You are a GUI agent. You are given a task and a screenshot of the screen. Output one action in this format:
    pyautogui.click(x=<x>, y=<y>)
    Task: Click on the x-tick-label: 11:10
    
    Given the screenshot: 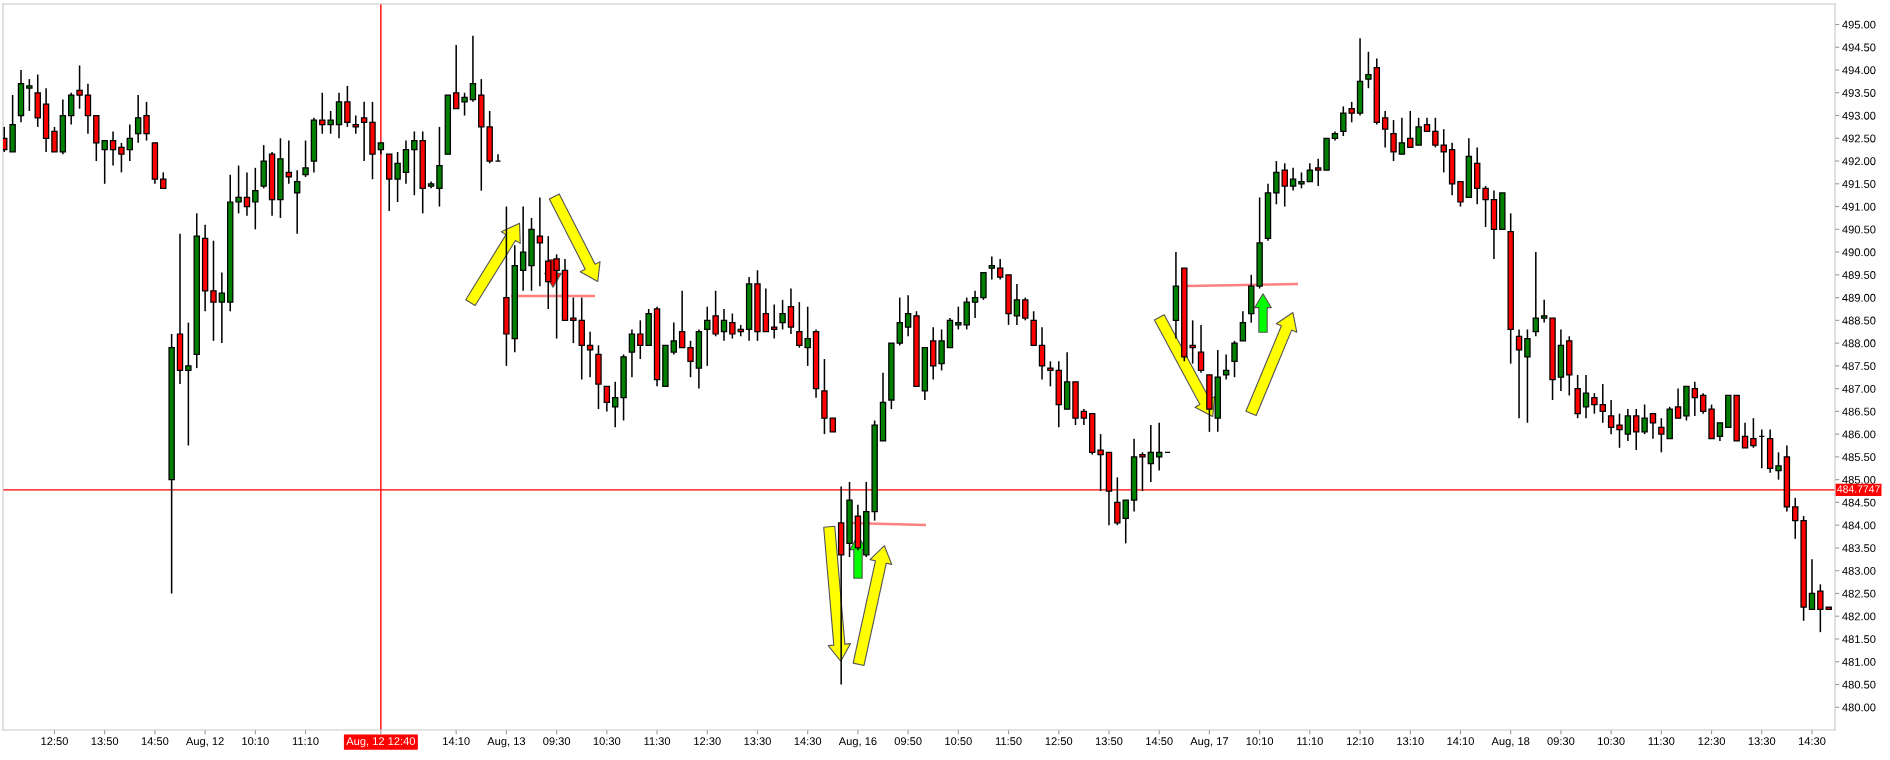 What is the action you would take?
    pyautogui.click(x=1310, y=741)
    